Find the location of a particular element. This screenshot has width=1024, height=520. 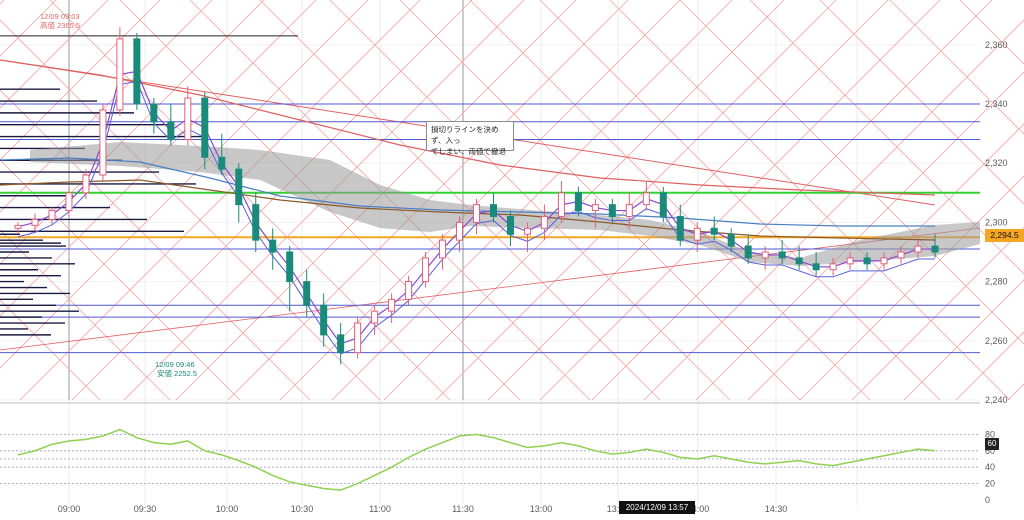

time-tick-label: 09:00 is located at coordinates (69, 509).